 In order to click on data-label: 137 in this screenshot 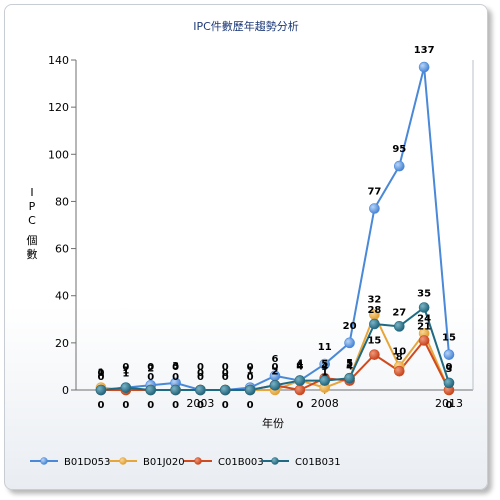, I will do `click(424, 50)`.